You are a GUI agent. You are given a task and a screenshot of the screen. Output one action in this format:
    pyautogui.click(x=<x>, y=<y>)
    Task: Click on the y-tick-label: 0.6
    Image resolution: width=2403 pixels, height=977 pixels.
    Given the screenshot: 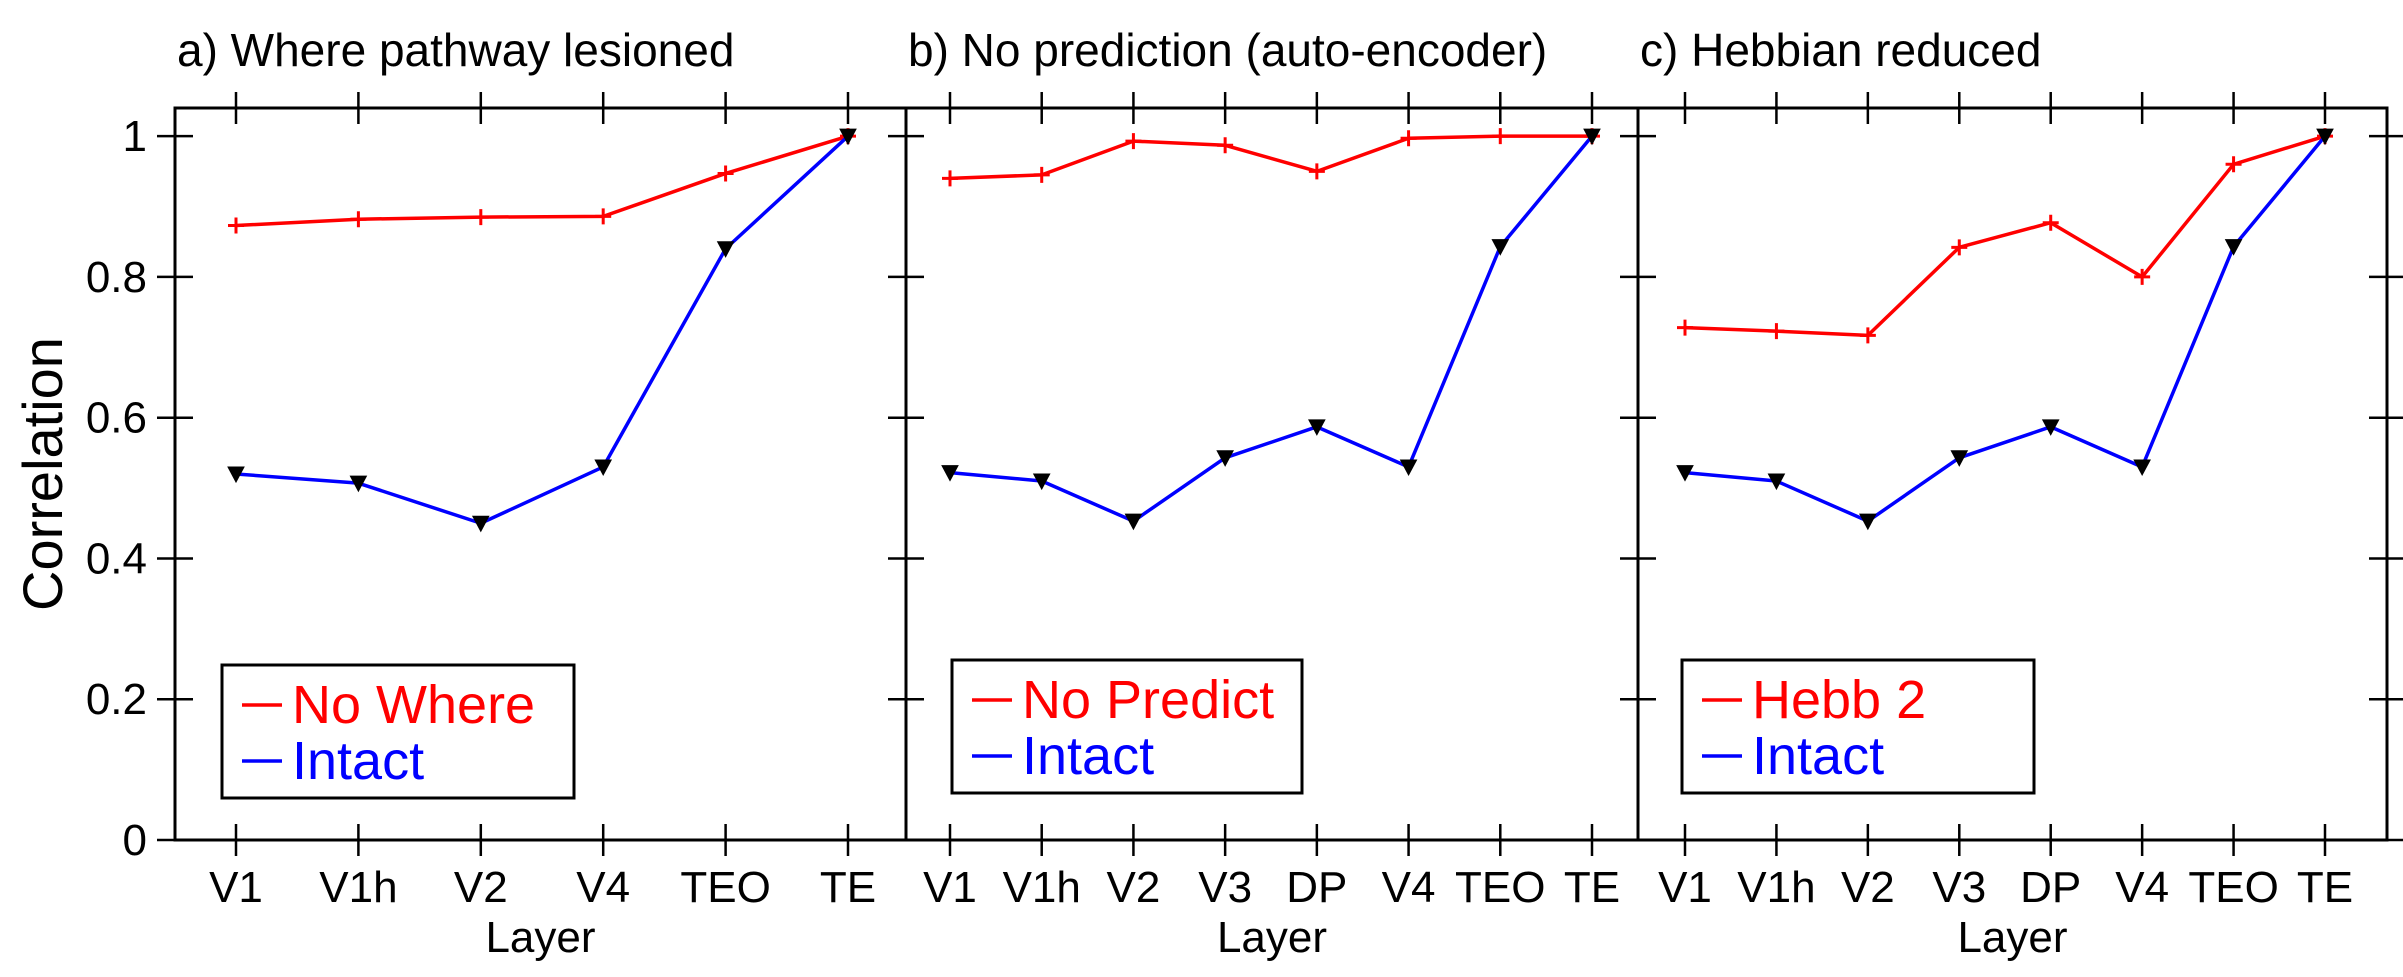 What is the action you would take?
    pyautogui.click(x=116, y=418)
    